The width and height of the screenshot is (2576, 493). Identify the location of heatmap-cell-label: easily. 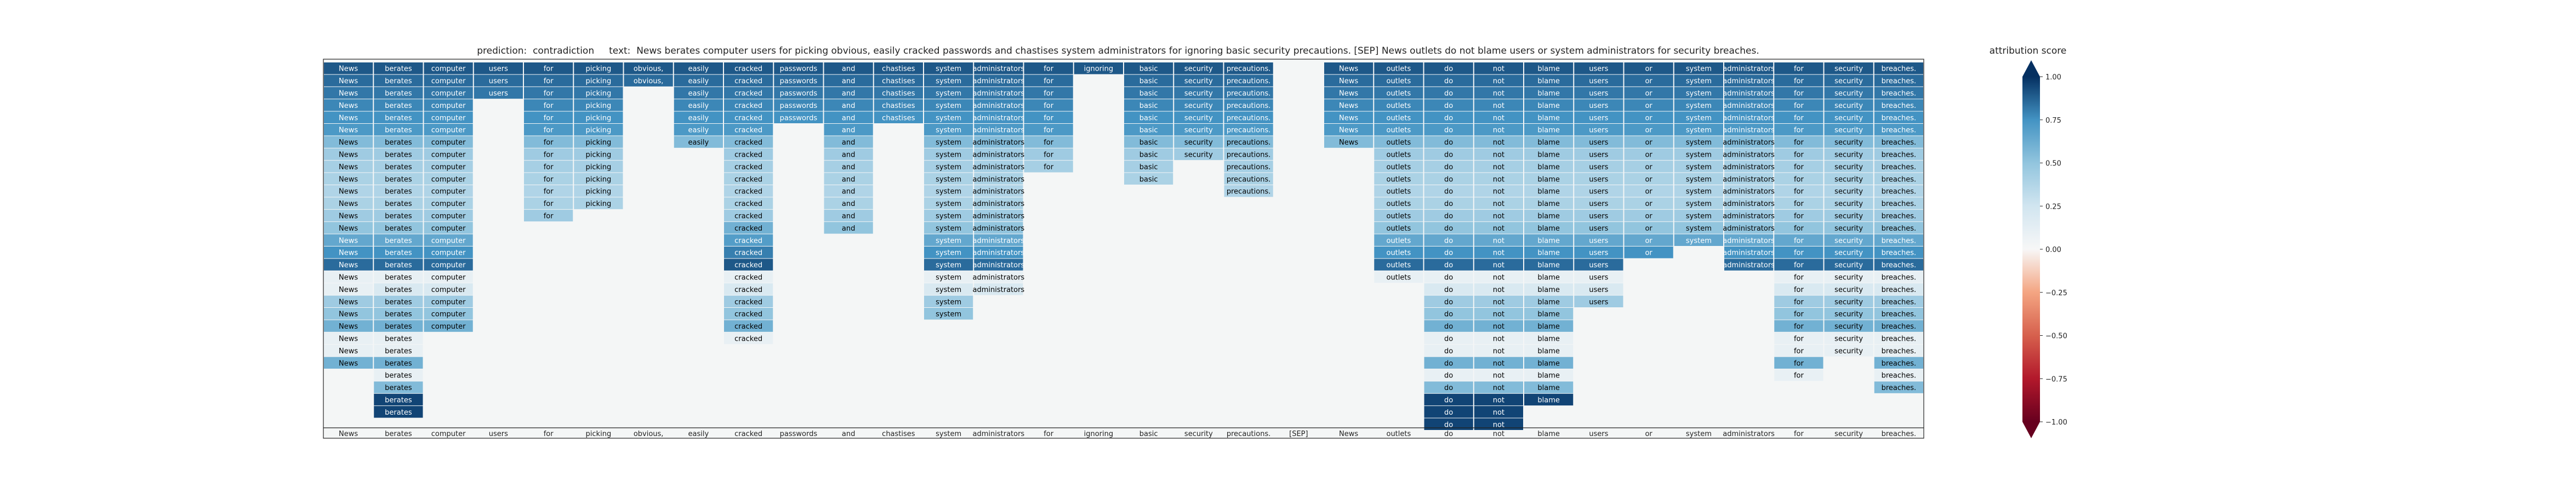
(698, 94).